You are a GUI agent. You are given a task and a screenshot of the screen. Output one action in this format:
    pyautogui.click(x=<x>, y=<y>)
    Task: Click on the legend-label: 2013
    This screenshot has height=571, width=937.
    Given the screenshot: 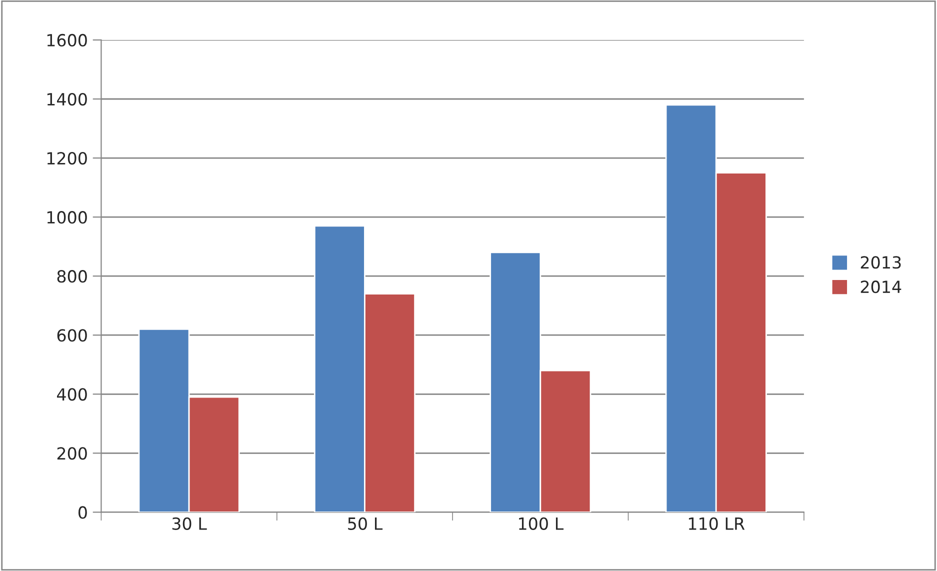 What is the action you would take?
    pyautogui.click(x=880, y=262)
    